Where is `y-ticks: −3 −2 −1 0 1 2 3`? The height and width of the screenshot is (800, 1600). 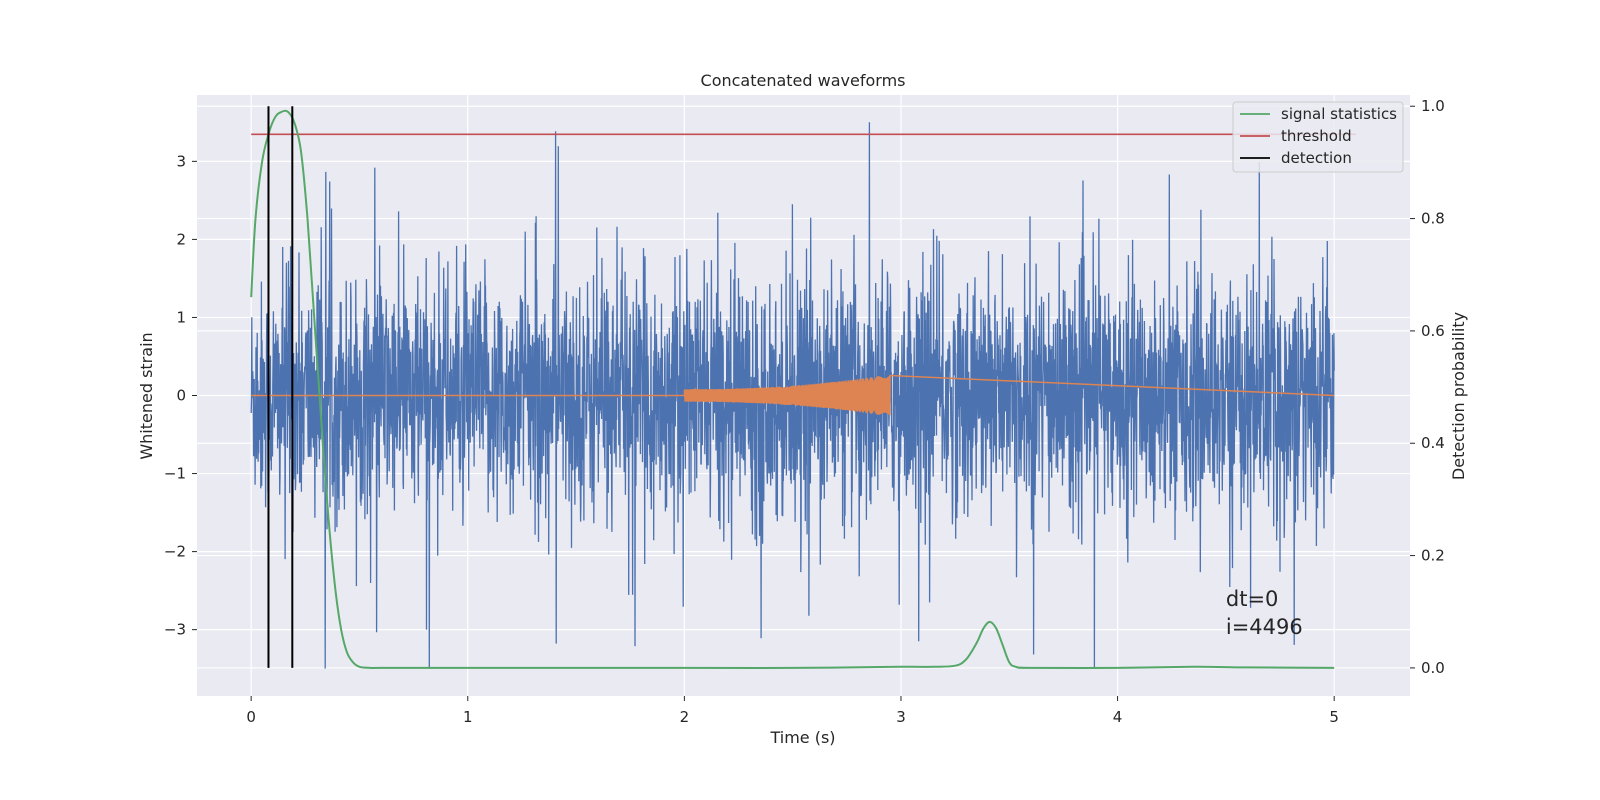 y-ticks: −3 −2 −1 0 1 2 3 is located at coordinates (180, 395).